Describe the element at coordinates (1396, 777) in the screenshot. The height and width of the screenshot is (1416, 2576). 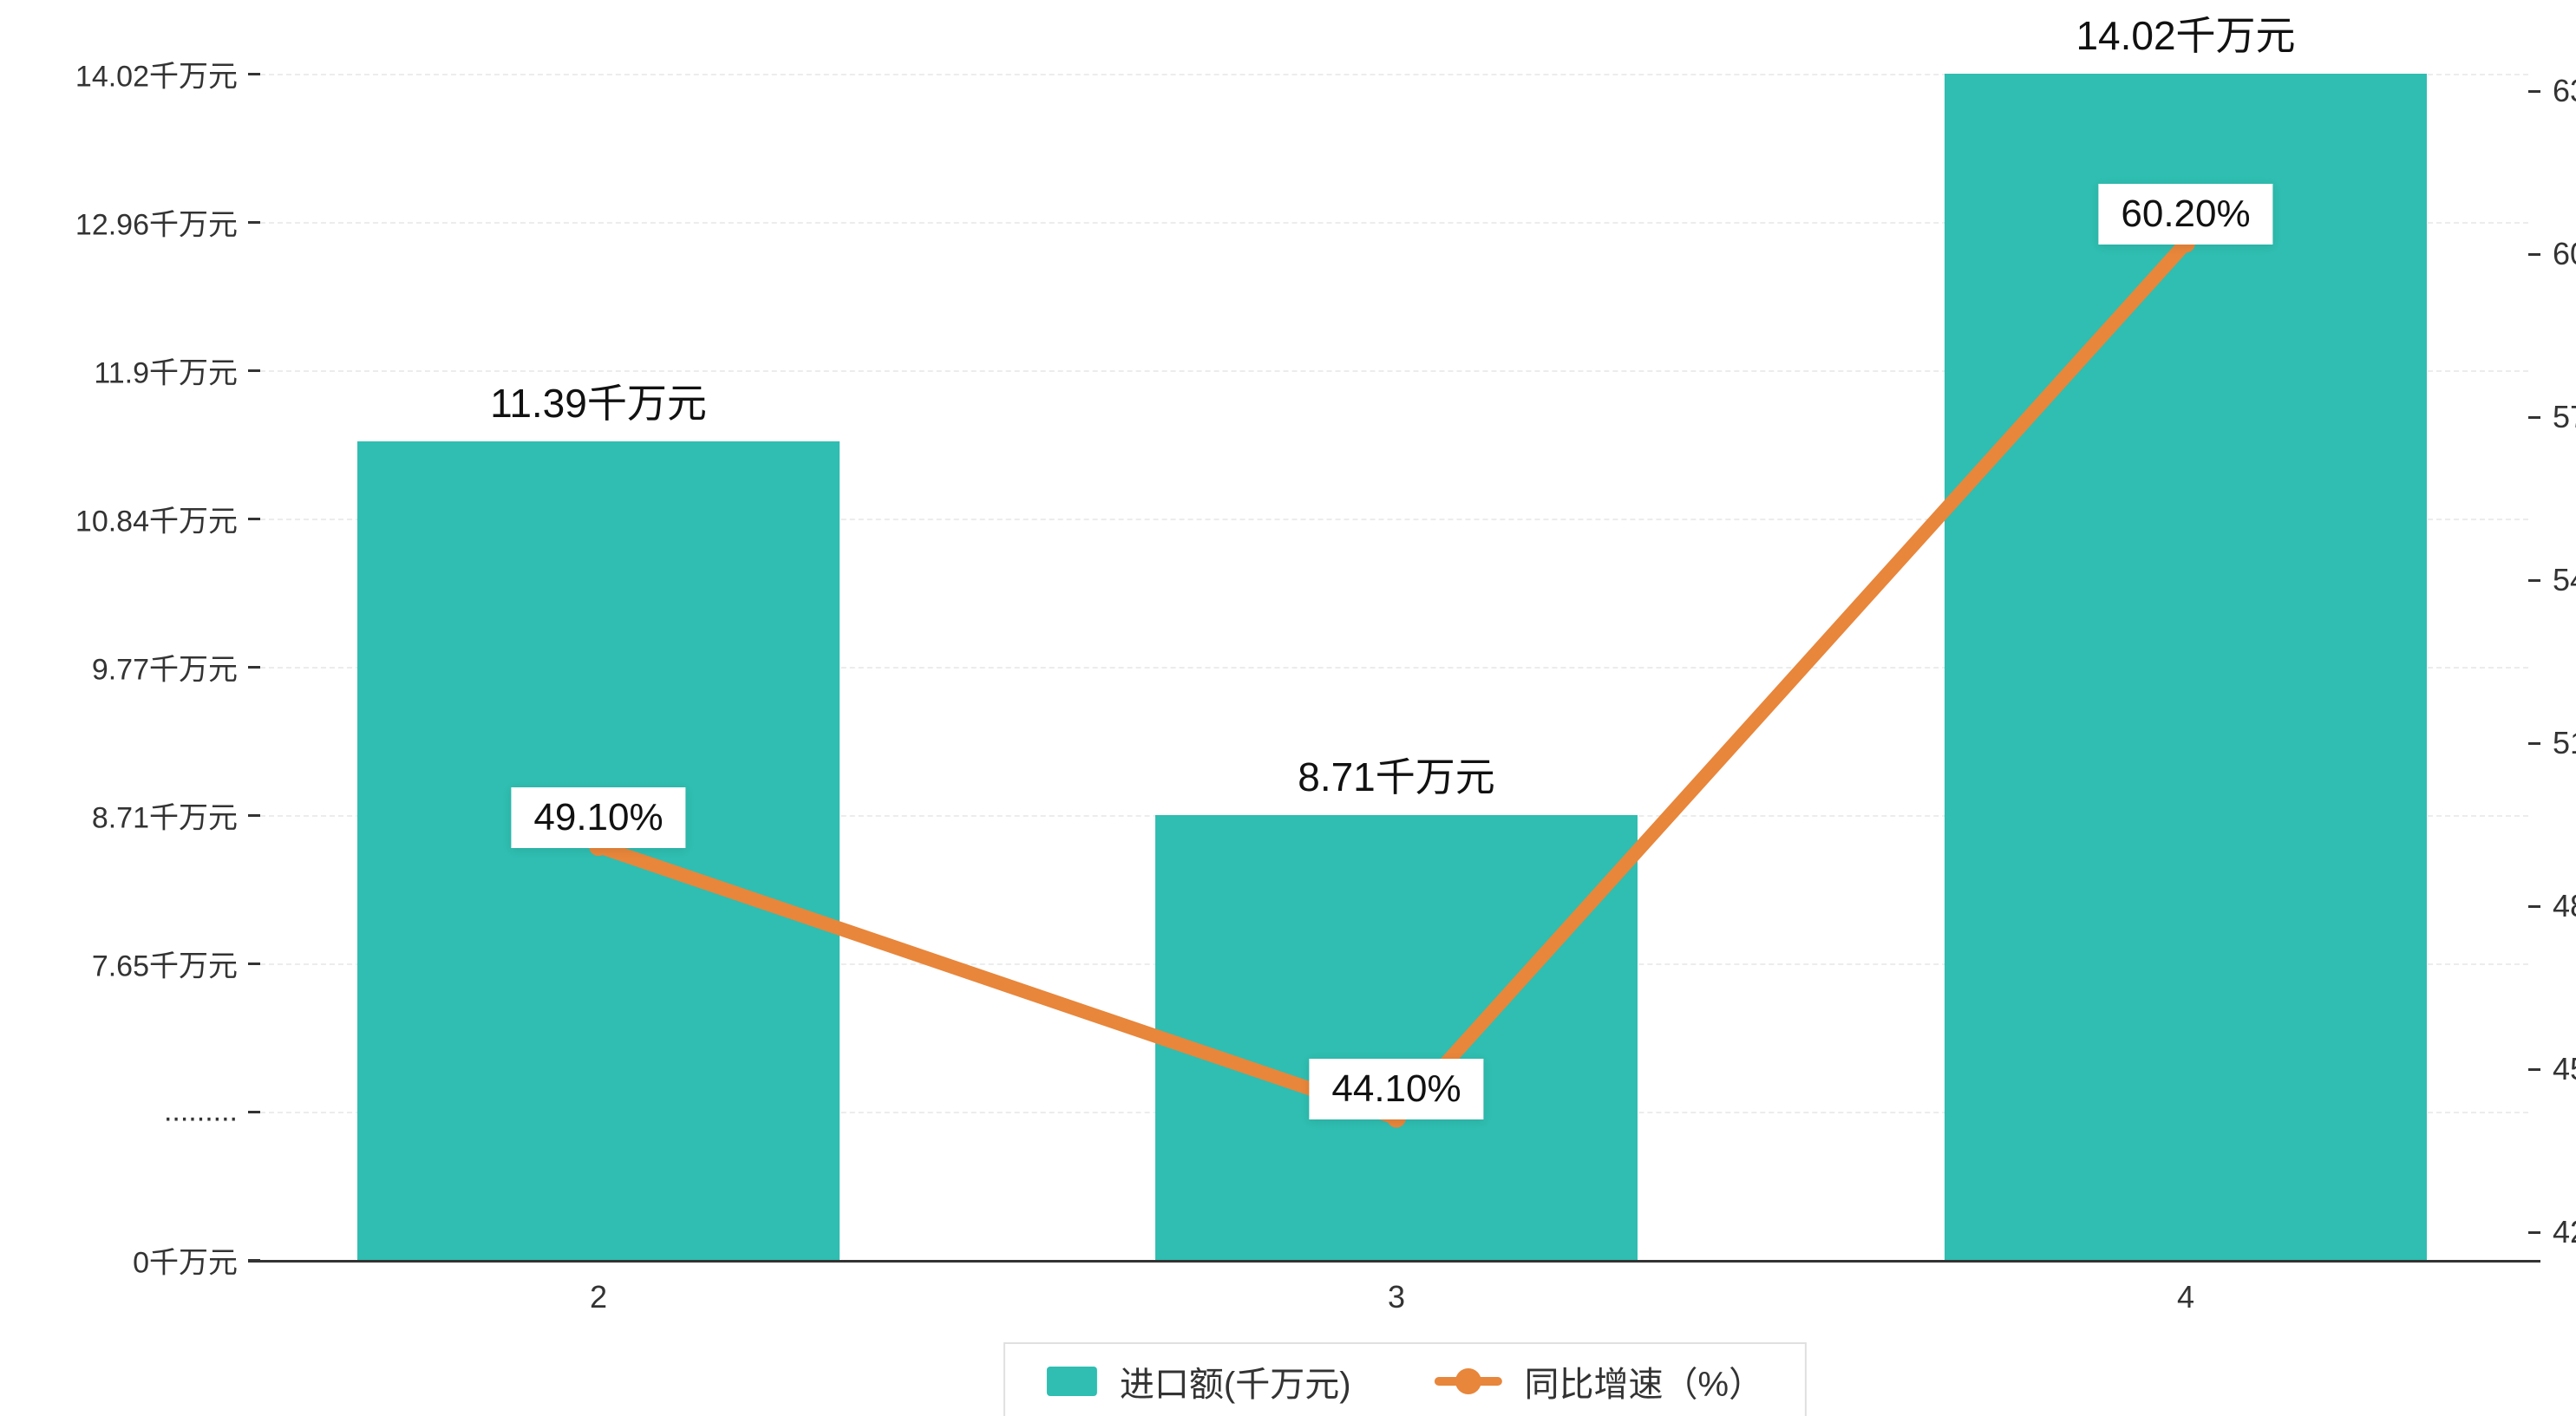
I see `bar-value-label: 8.71千万元` at that location.